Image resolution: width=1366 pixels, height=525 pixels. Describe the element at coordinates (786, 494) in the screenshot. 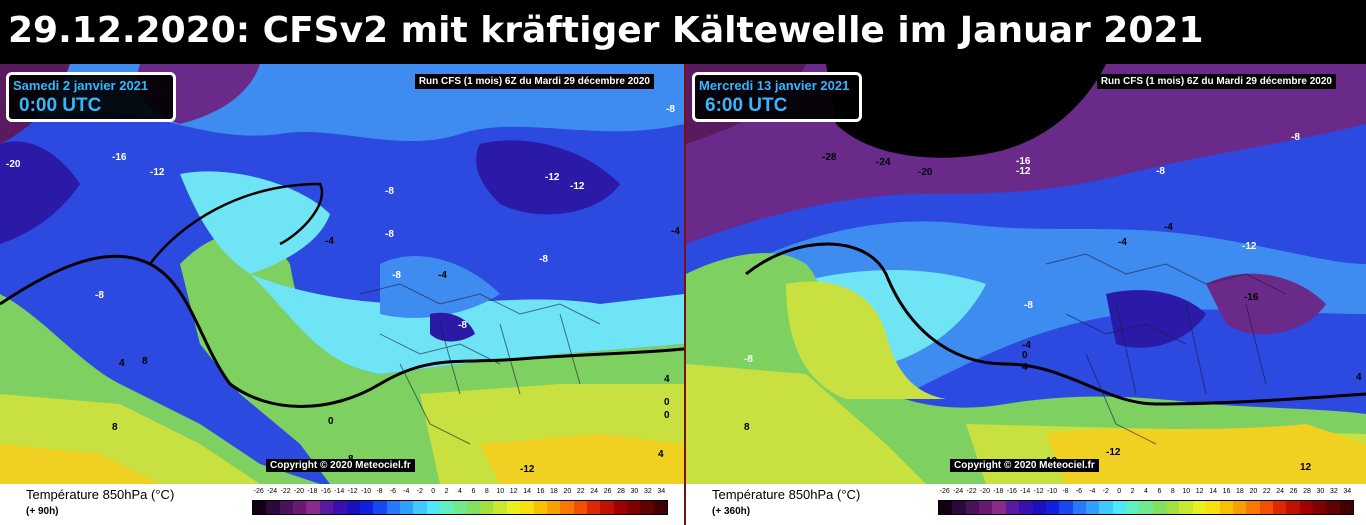

I see `legend-title: Température 850hPa (°C)` at that location.